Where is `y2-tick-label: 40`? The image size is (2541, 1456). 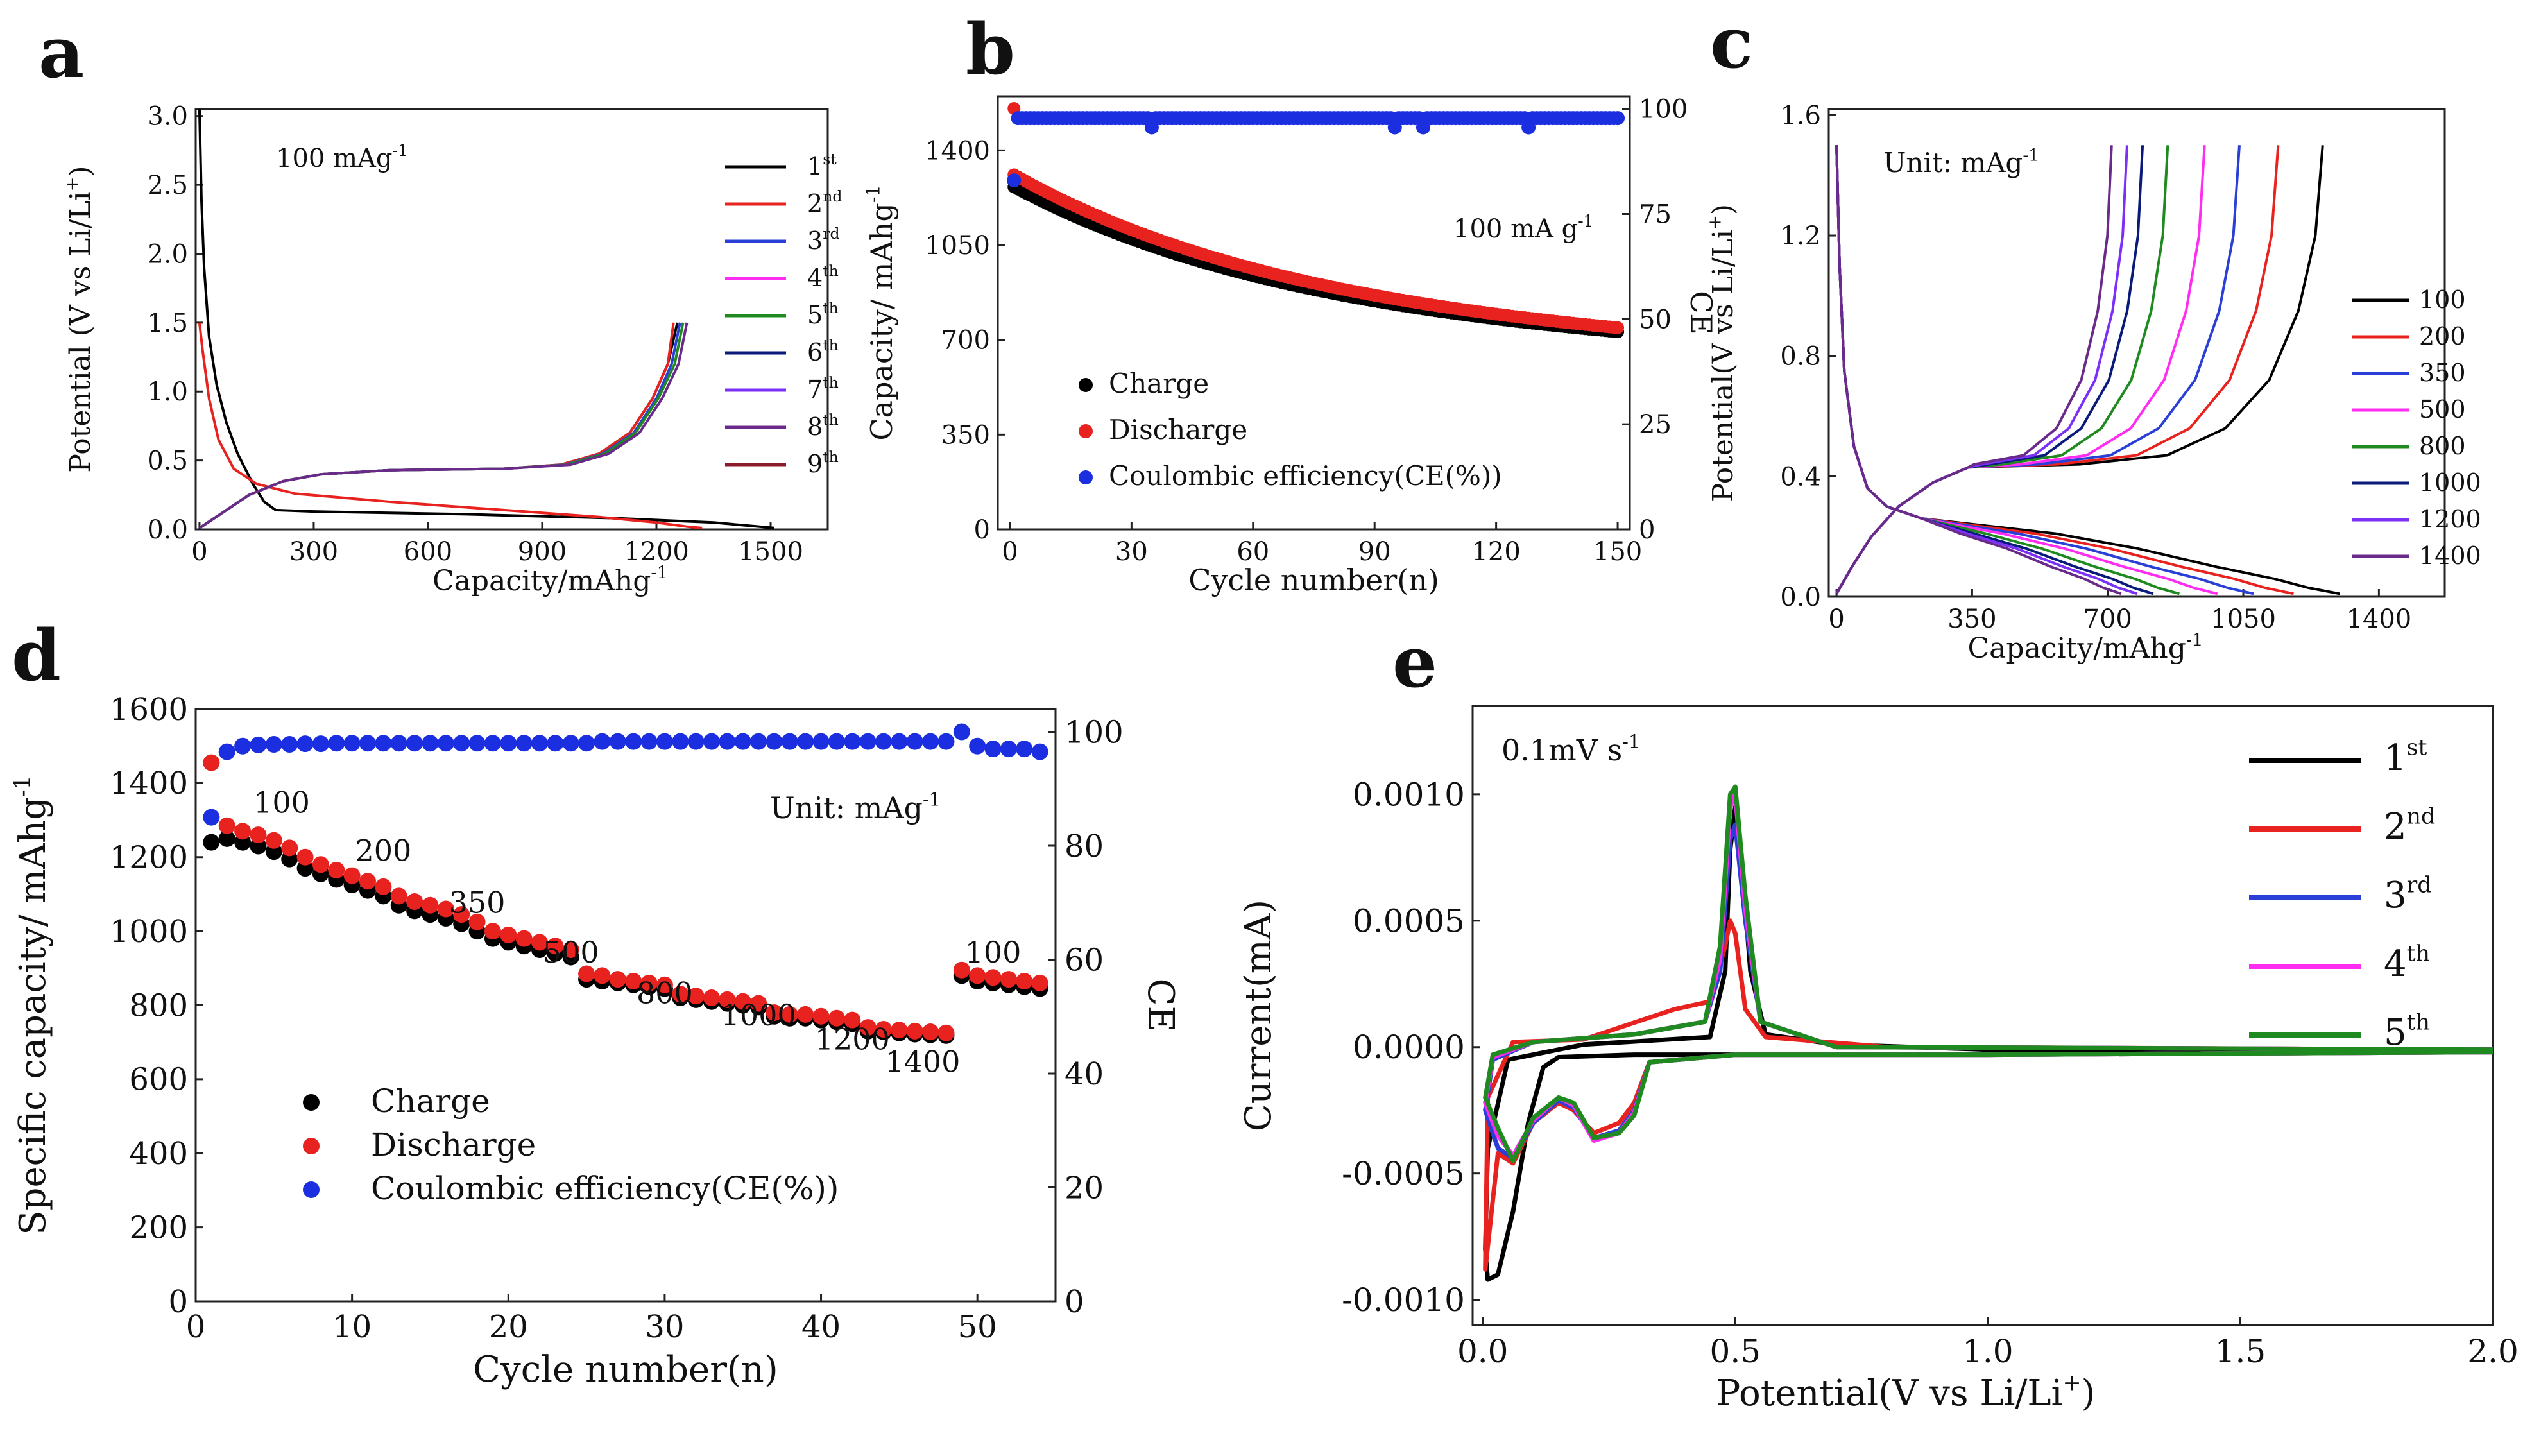
y2-tick-label: 40 is located at coordinates (1084, 1074).